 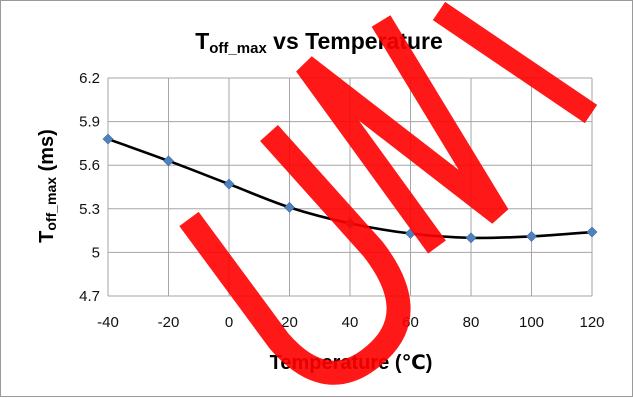 I want to click on x-tick-label: -20, so click(x=169, y=322).